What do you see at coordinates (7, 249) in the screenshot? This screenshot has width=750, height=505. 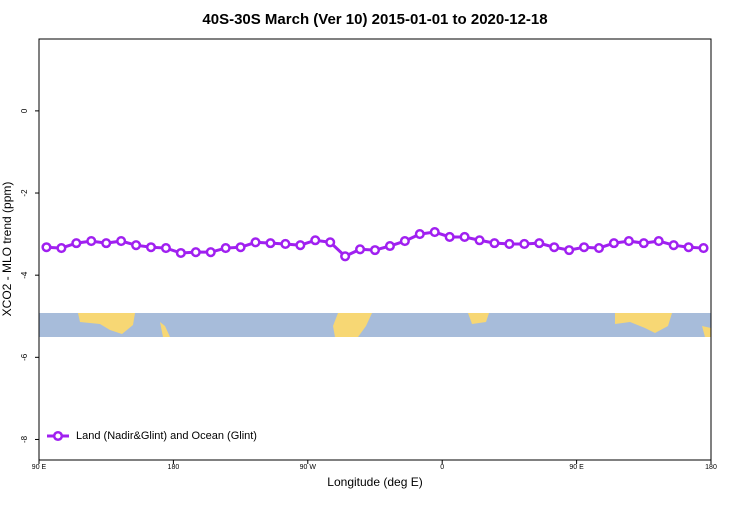 I see `y-axis-label: XCO2 - MLO trend (ppm)` at bounding box center [7, 249].